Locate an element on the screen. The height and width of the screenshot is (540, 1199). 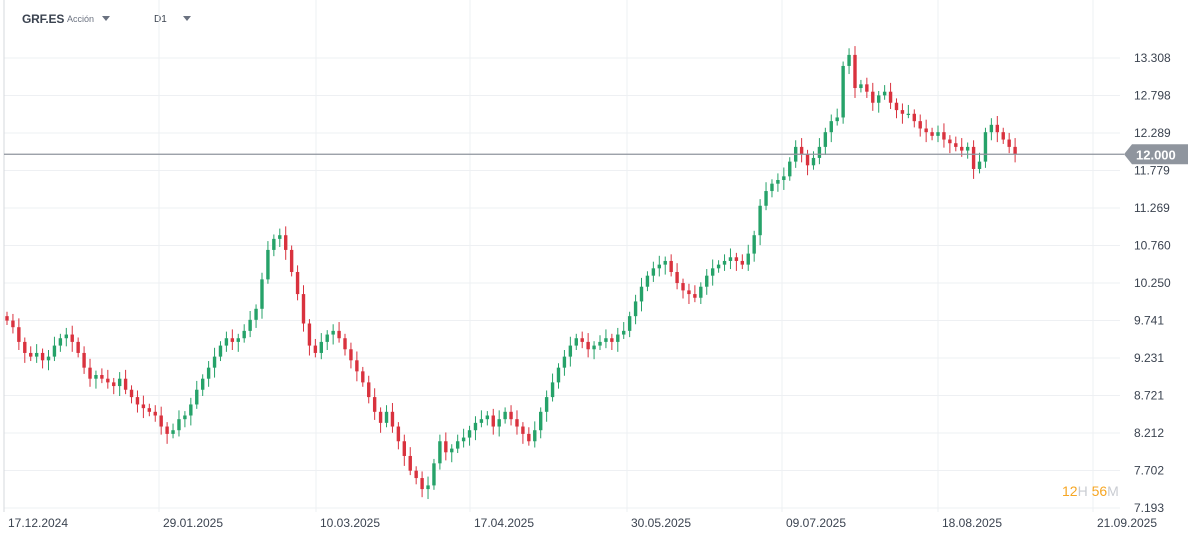
y-tick-label: 9.741 is located at coordinates (1149, 320).